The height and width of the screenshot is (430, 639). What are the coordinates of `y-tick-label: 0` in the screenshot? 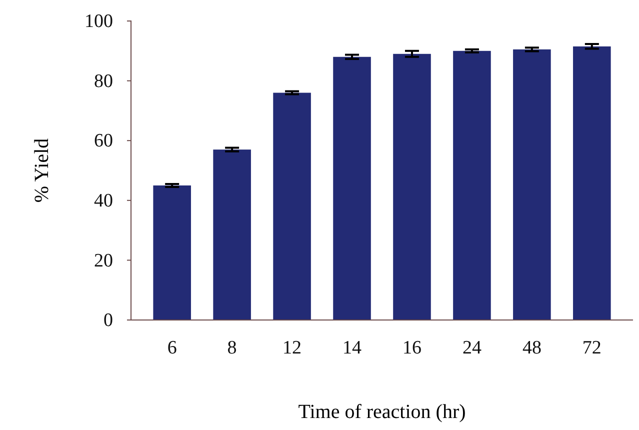 It's located at (108, 321).